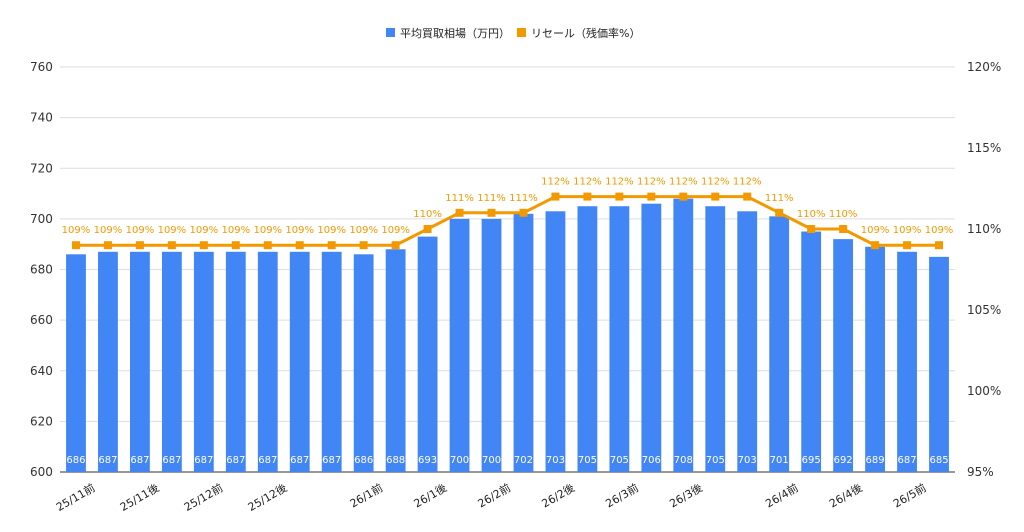 This screenshot has height=532, width=1024. I want to click on x-axis-tick-label: 26/2前, so click(494, 495).